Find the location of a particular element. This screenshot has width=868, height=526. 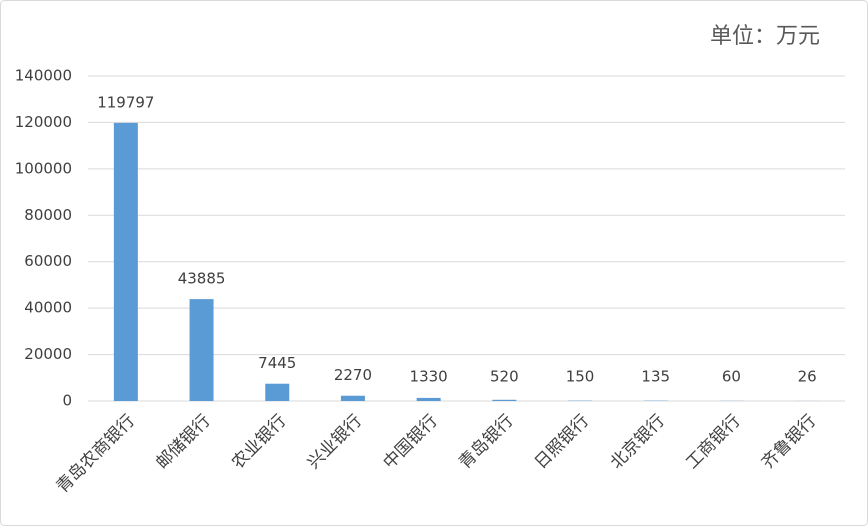

y-tick-label: 60000 is located at coordinates (48, 261).